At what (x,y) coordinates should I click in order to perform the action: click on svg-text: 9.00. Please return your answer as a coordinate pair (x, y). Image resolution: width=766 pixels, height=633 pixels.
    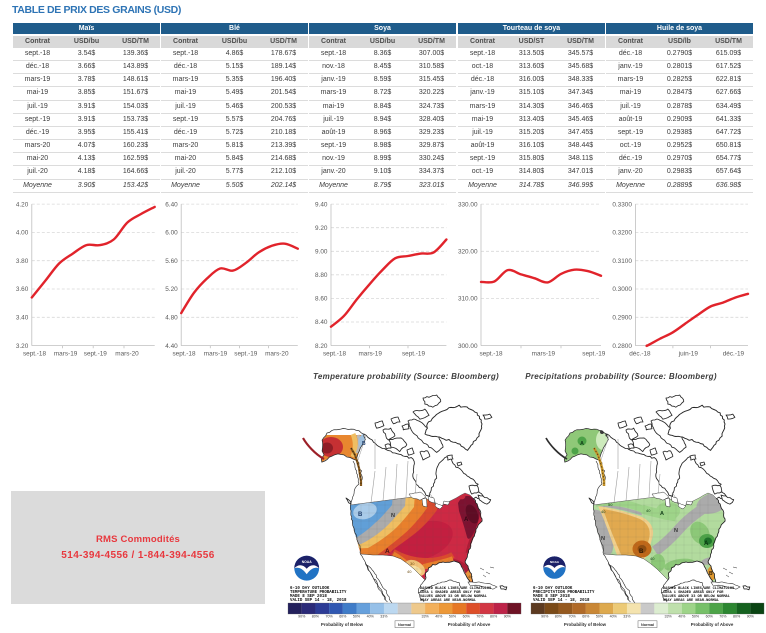
    Looking at the image, I should click on (321, 252).